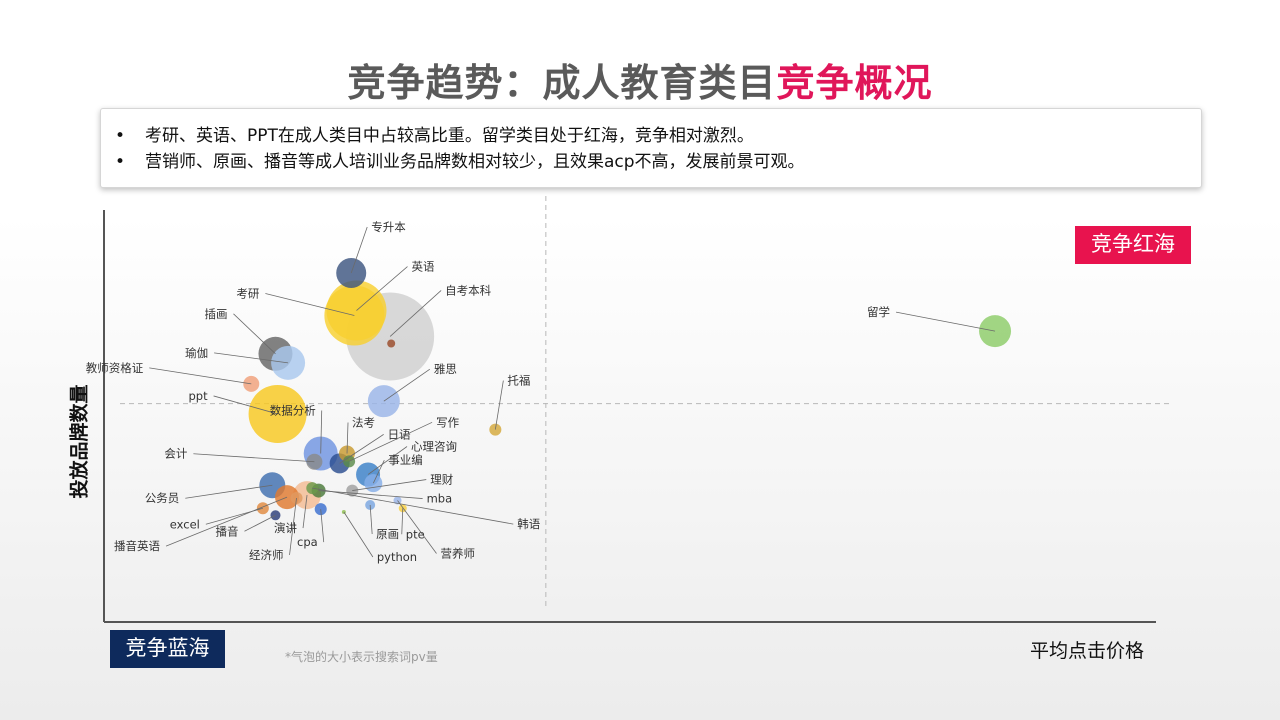 This screenshot has width=1280, height=720. I want to click on x-axis-label: 平均点击价格, so click(1087, 651).